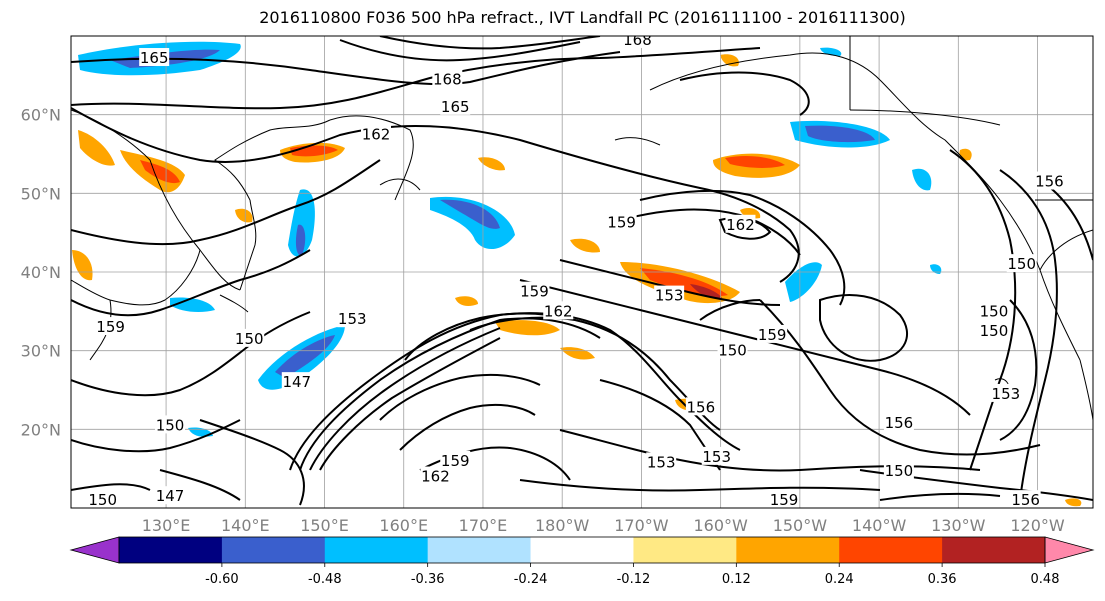 The height and width of the screenshot is (601, 1105). Describe the element at coordinates (634, 579) in the screenshot. I see `colorbar-tick-label: -0.12` at that location.